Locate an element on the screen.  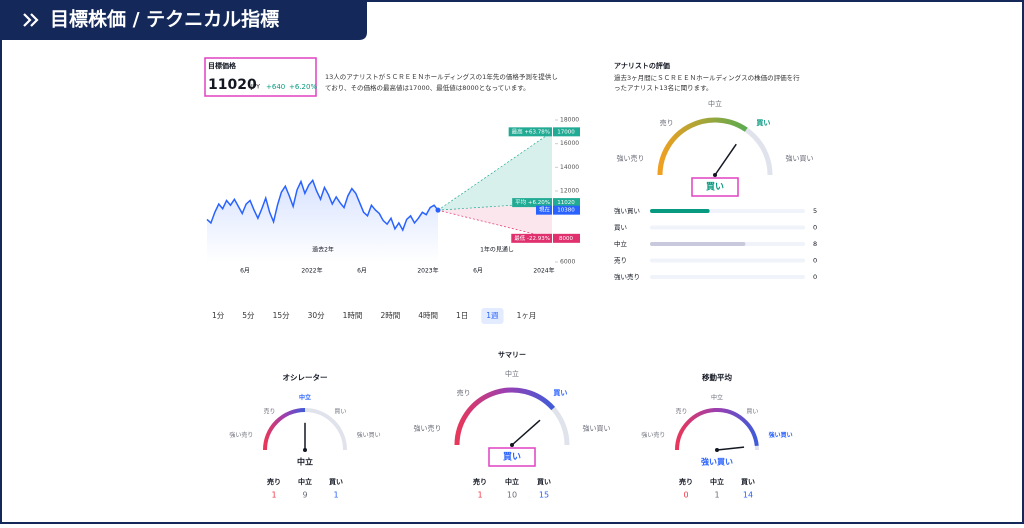
rating-label: 売り is located at coordinates (620, 260).